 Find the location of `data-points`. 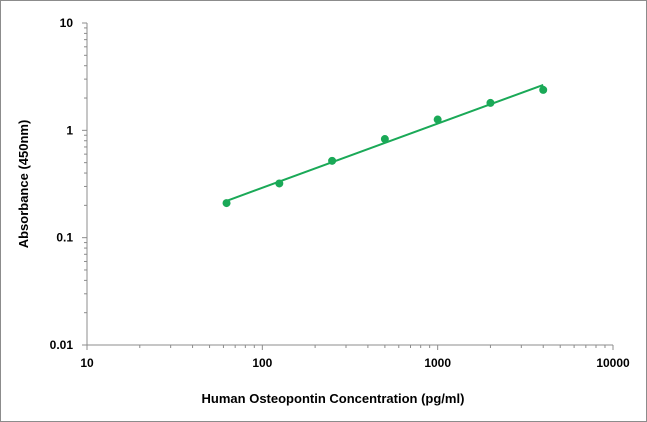

data-points is located at coordinates (385, 146).